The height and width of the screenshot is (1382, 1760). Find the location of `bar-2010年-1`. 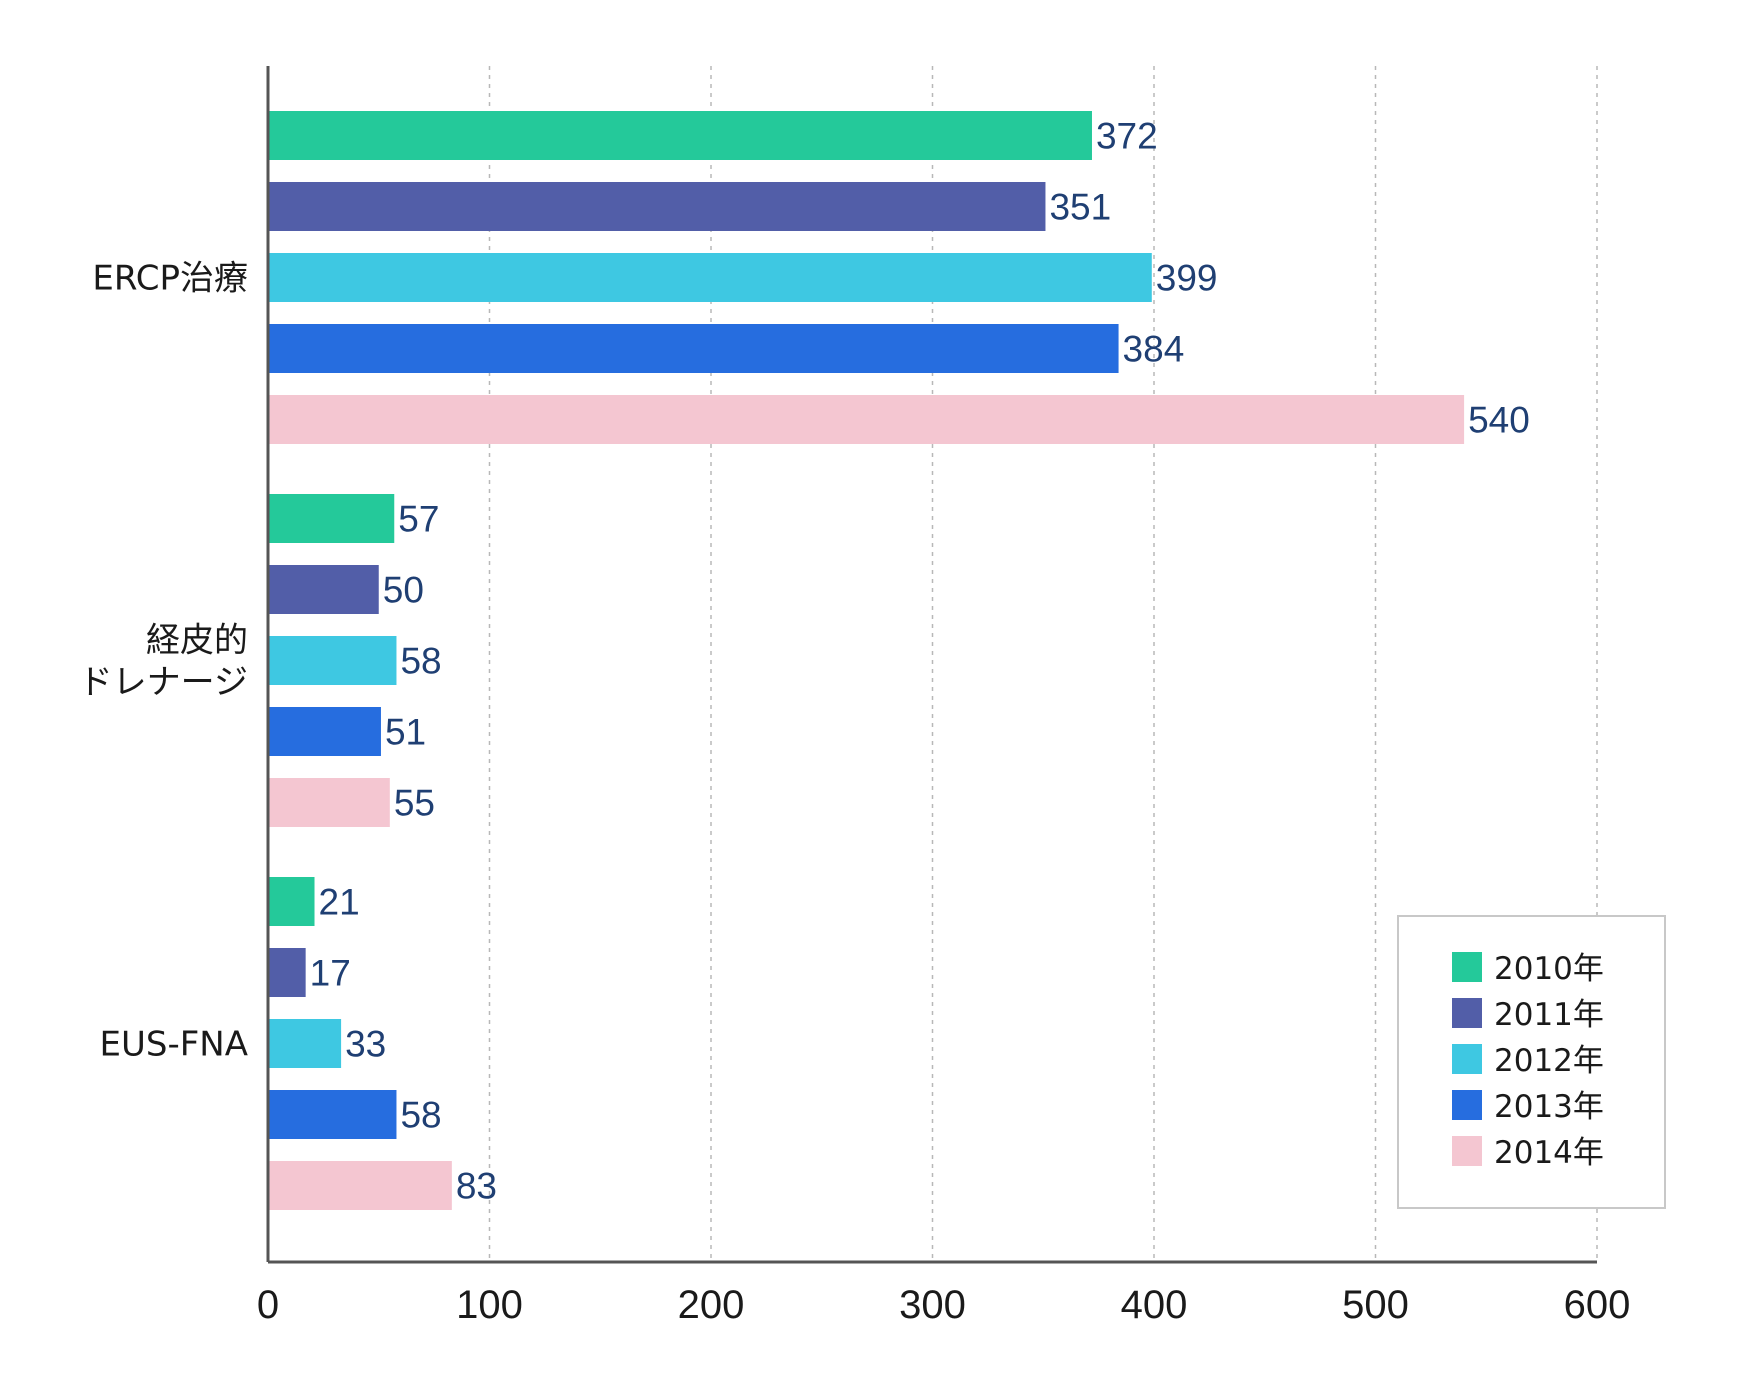

bar-2010年-1 is located at coordinates (331, 518).